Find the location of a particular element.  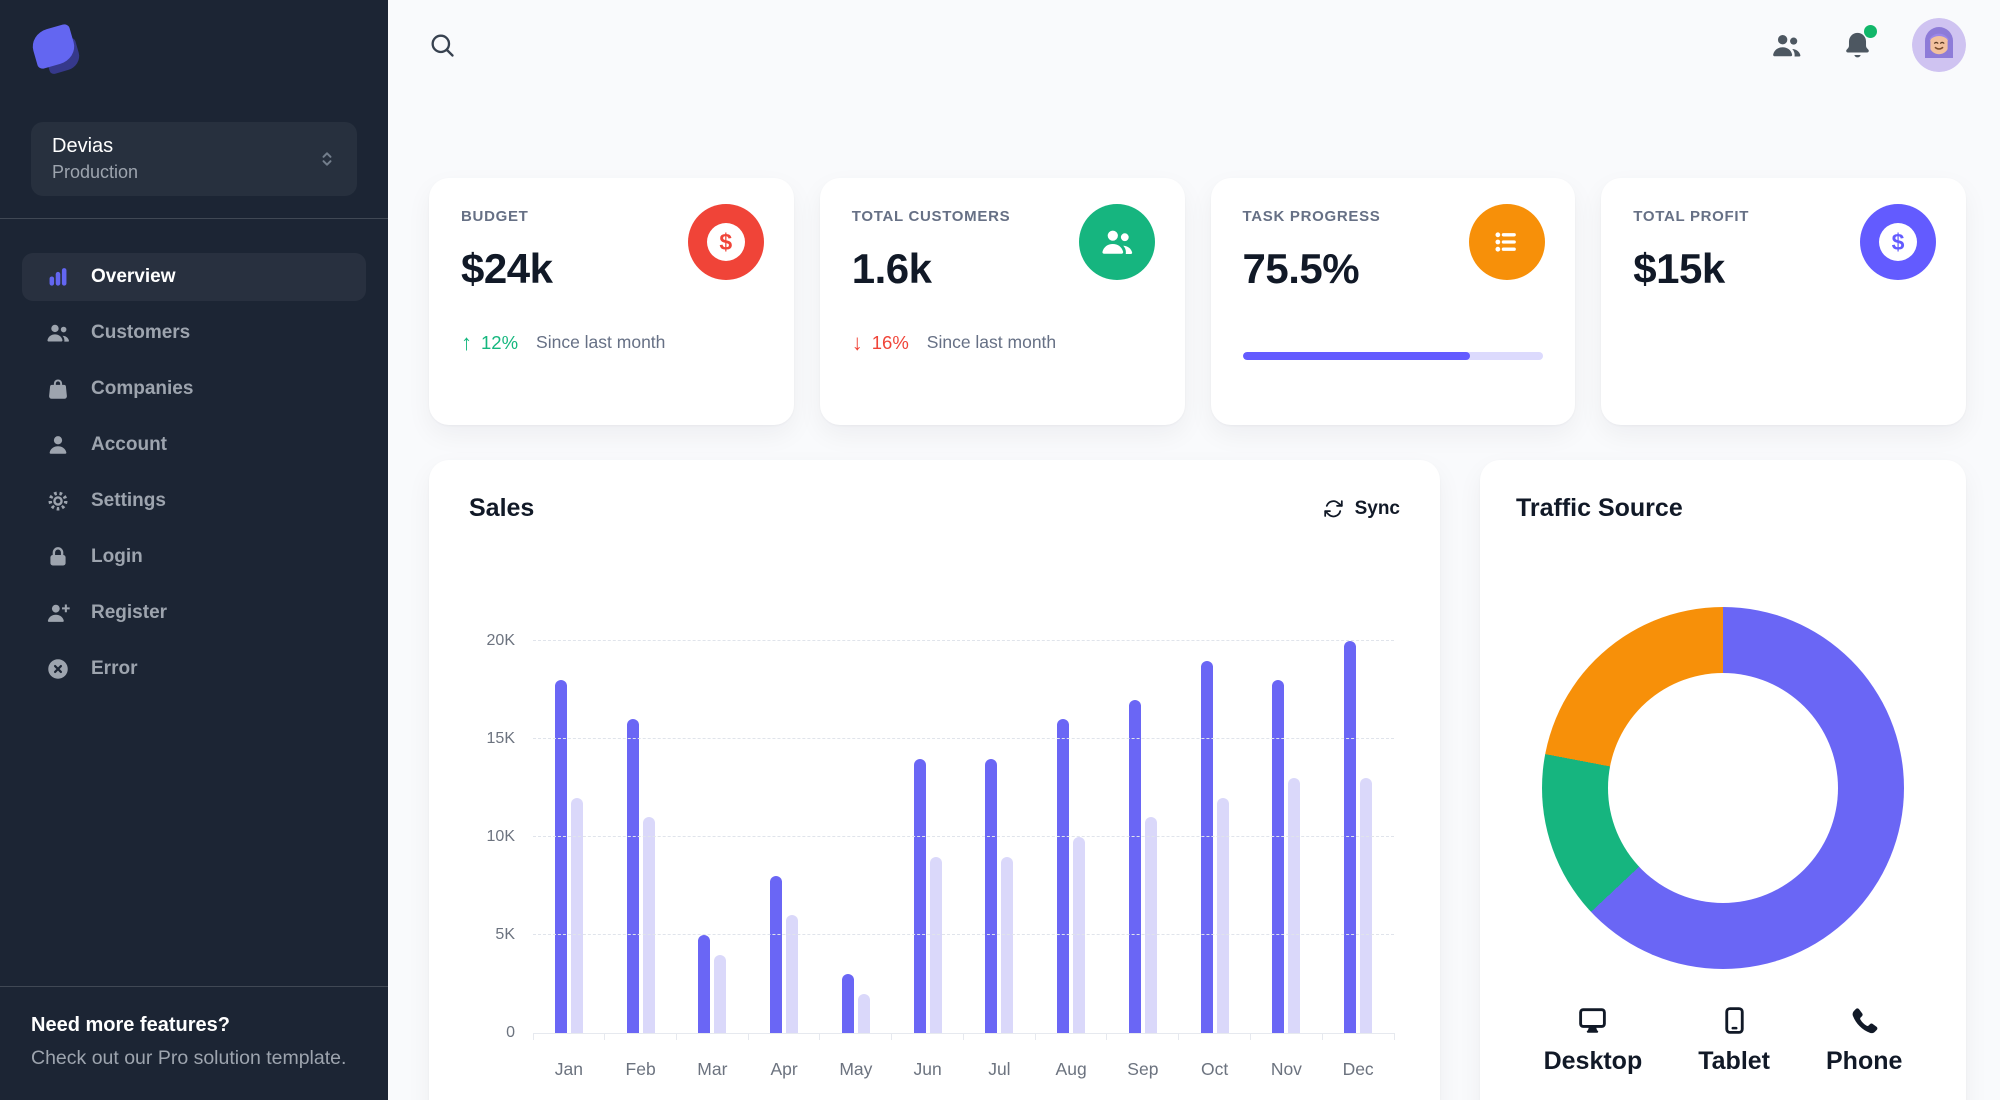

bar-group-jul is located at coordinates (1000, 837).